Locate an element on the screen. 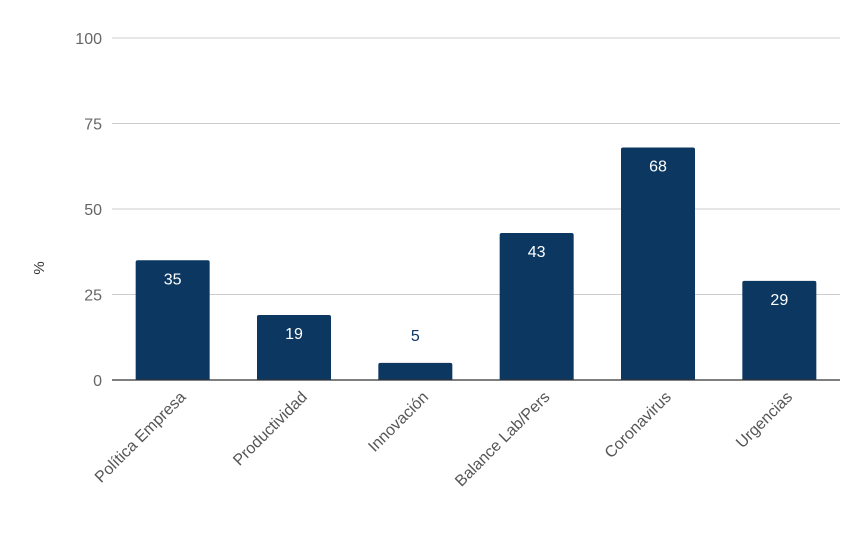 This screenshot has height=535, width=866. bar-data-label: 19 is located at coordinates (294, 334).